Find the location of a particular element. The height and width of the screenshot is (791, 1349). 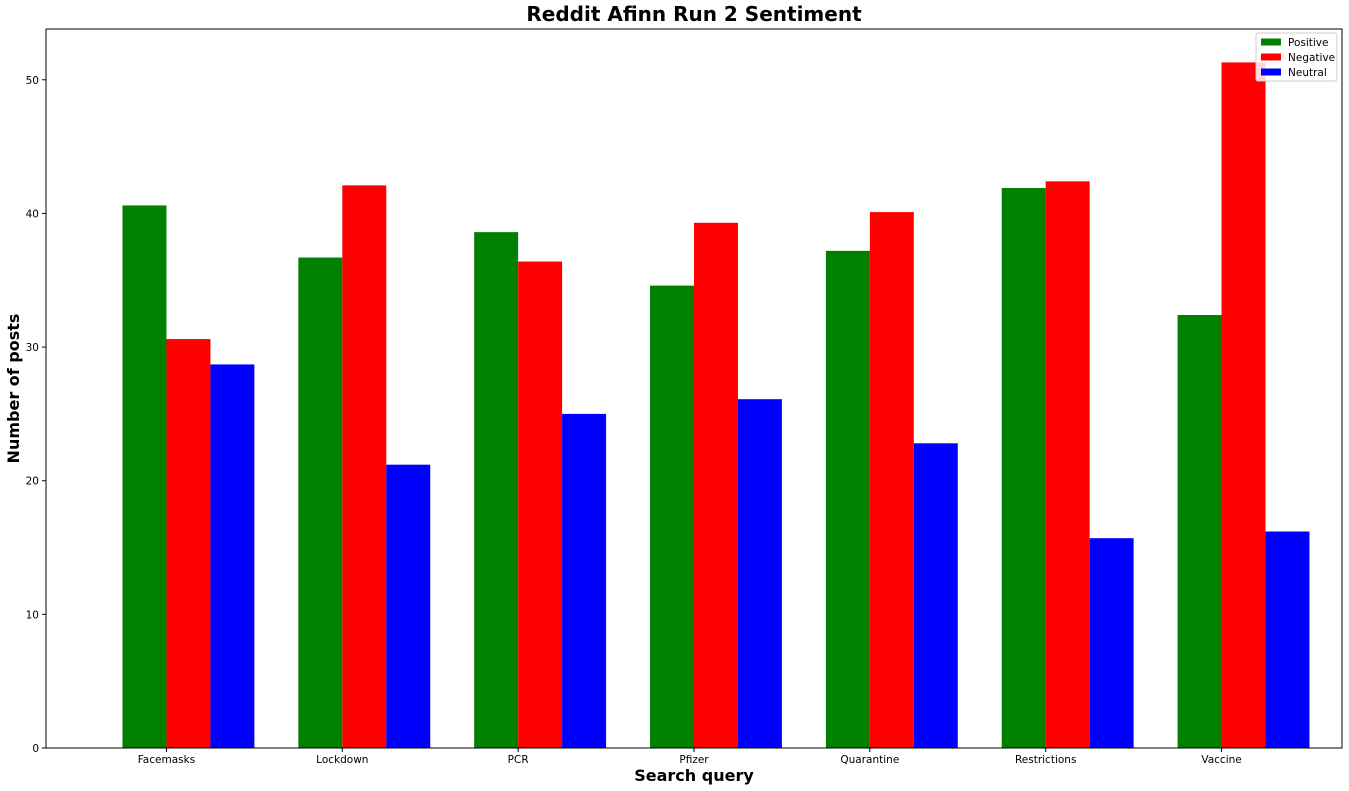

bar-neutral-pcr is located at coordinates (584, 580).